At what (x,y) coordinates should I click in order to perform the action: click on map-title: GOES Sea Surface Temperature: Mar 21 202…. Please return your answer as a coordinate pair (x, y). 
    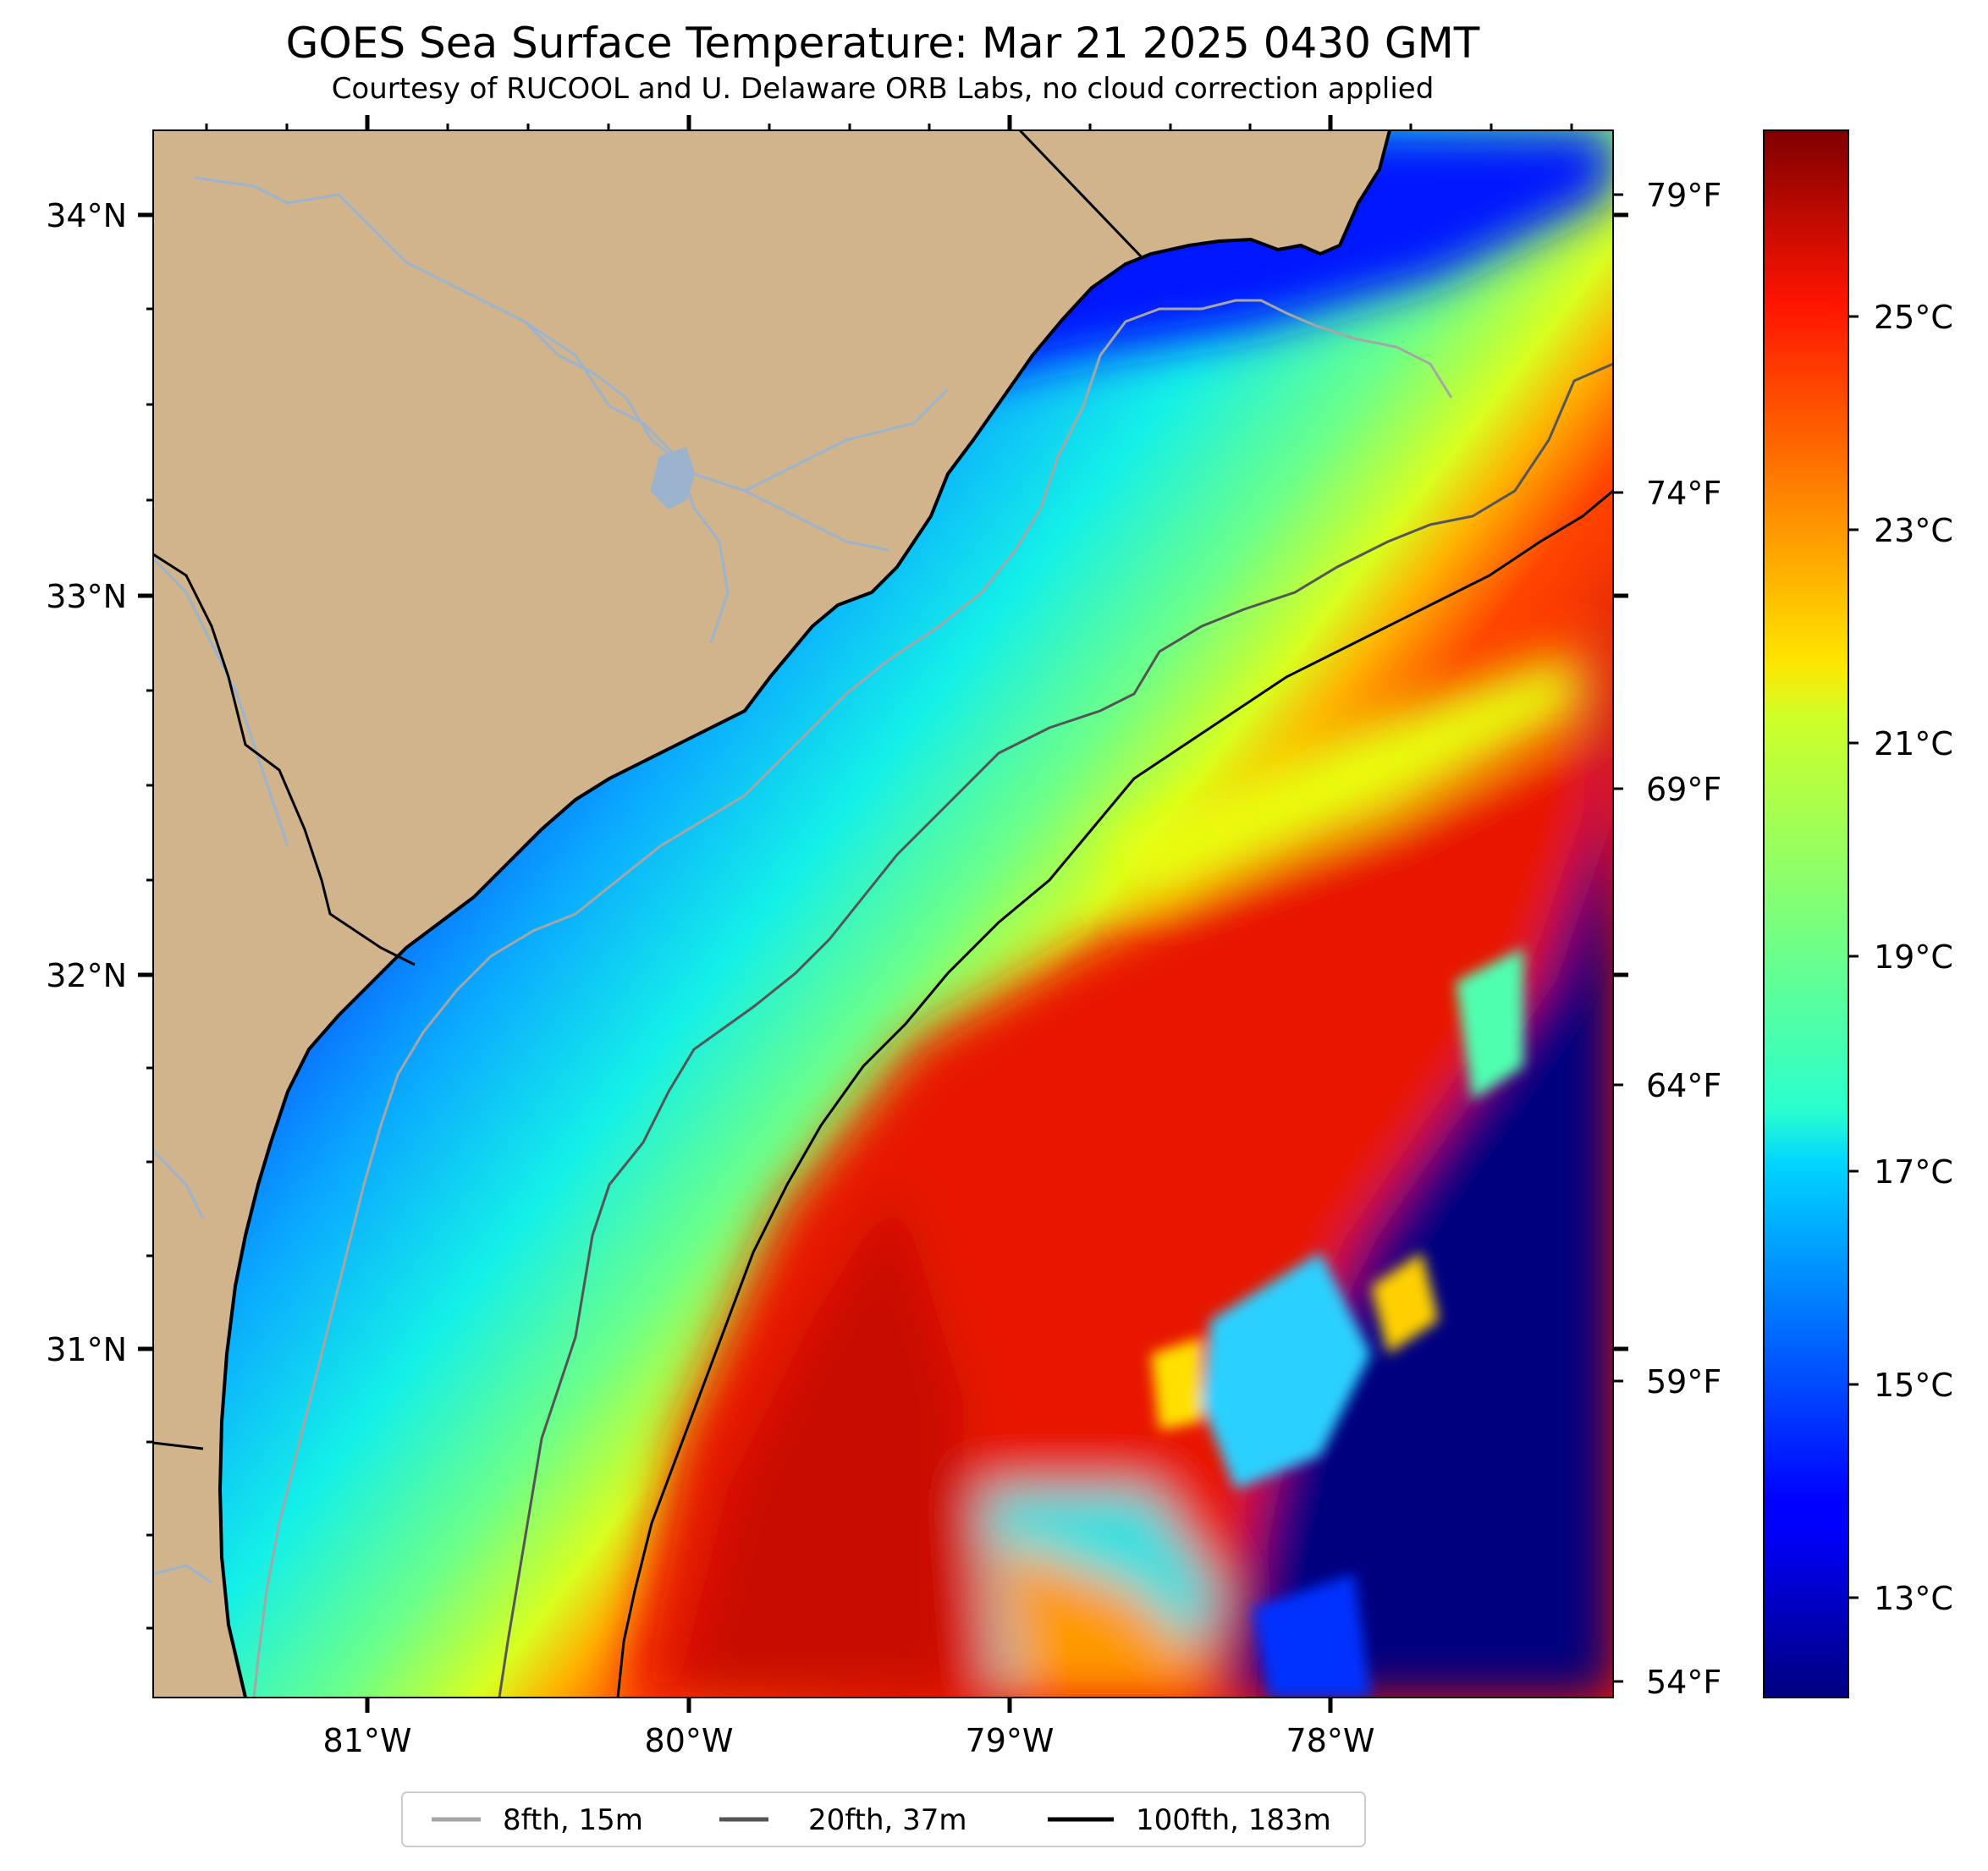
    Looking at the image, I should click on (883, 44).